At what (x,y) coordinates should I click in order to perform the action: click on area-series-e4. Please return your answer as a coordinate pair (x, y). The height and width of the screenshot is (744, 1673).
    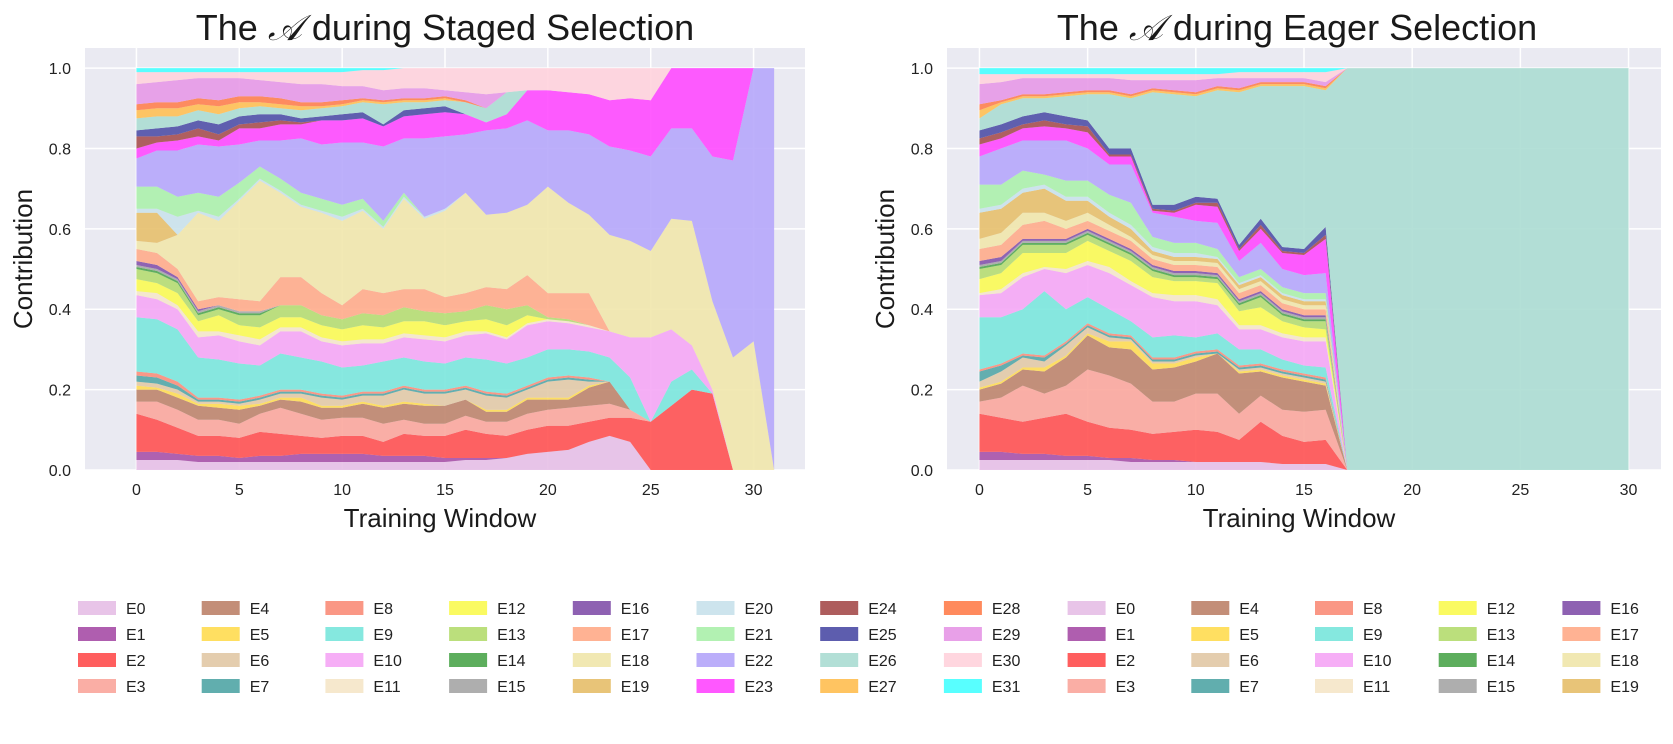
    Looking at the image, I should click on (455, 425).